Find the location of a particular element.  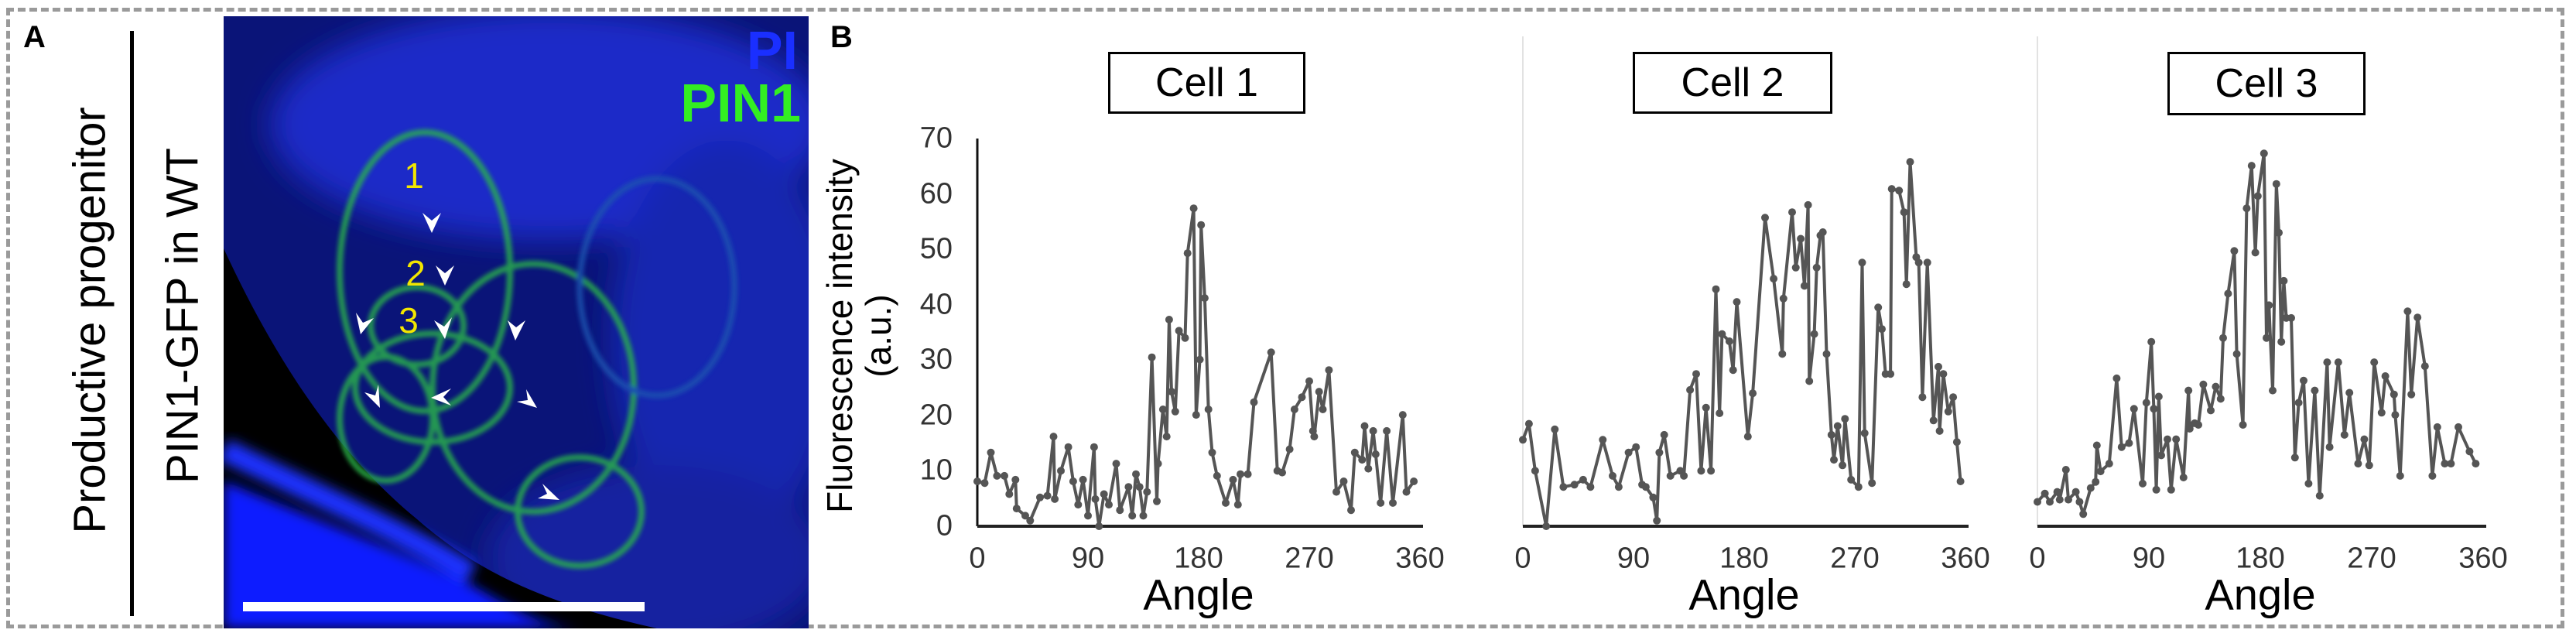

panel-a-letter: A is located at coordinates (34, 37).